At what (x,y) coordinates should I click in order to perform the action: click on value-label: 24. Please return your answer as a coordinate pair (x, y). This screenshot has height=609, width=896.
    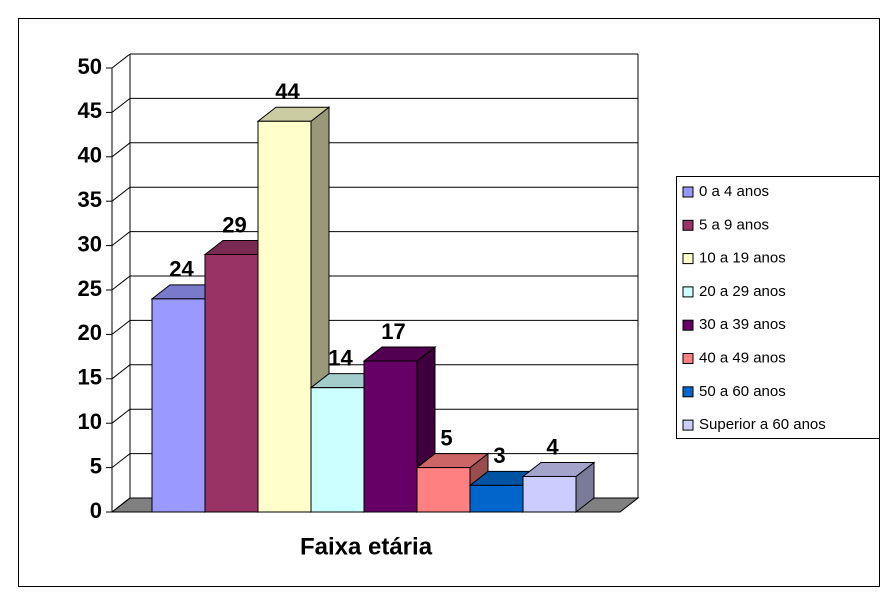
    Looking at the image, I should click on (181, 269).